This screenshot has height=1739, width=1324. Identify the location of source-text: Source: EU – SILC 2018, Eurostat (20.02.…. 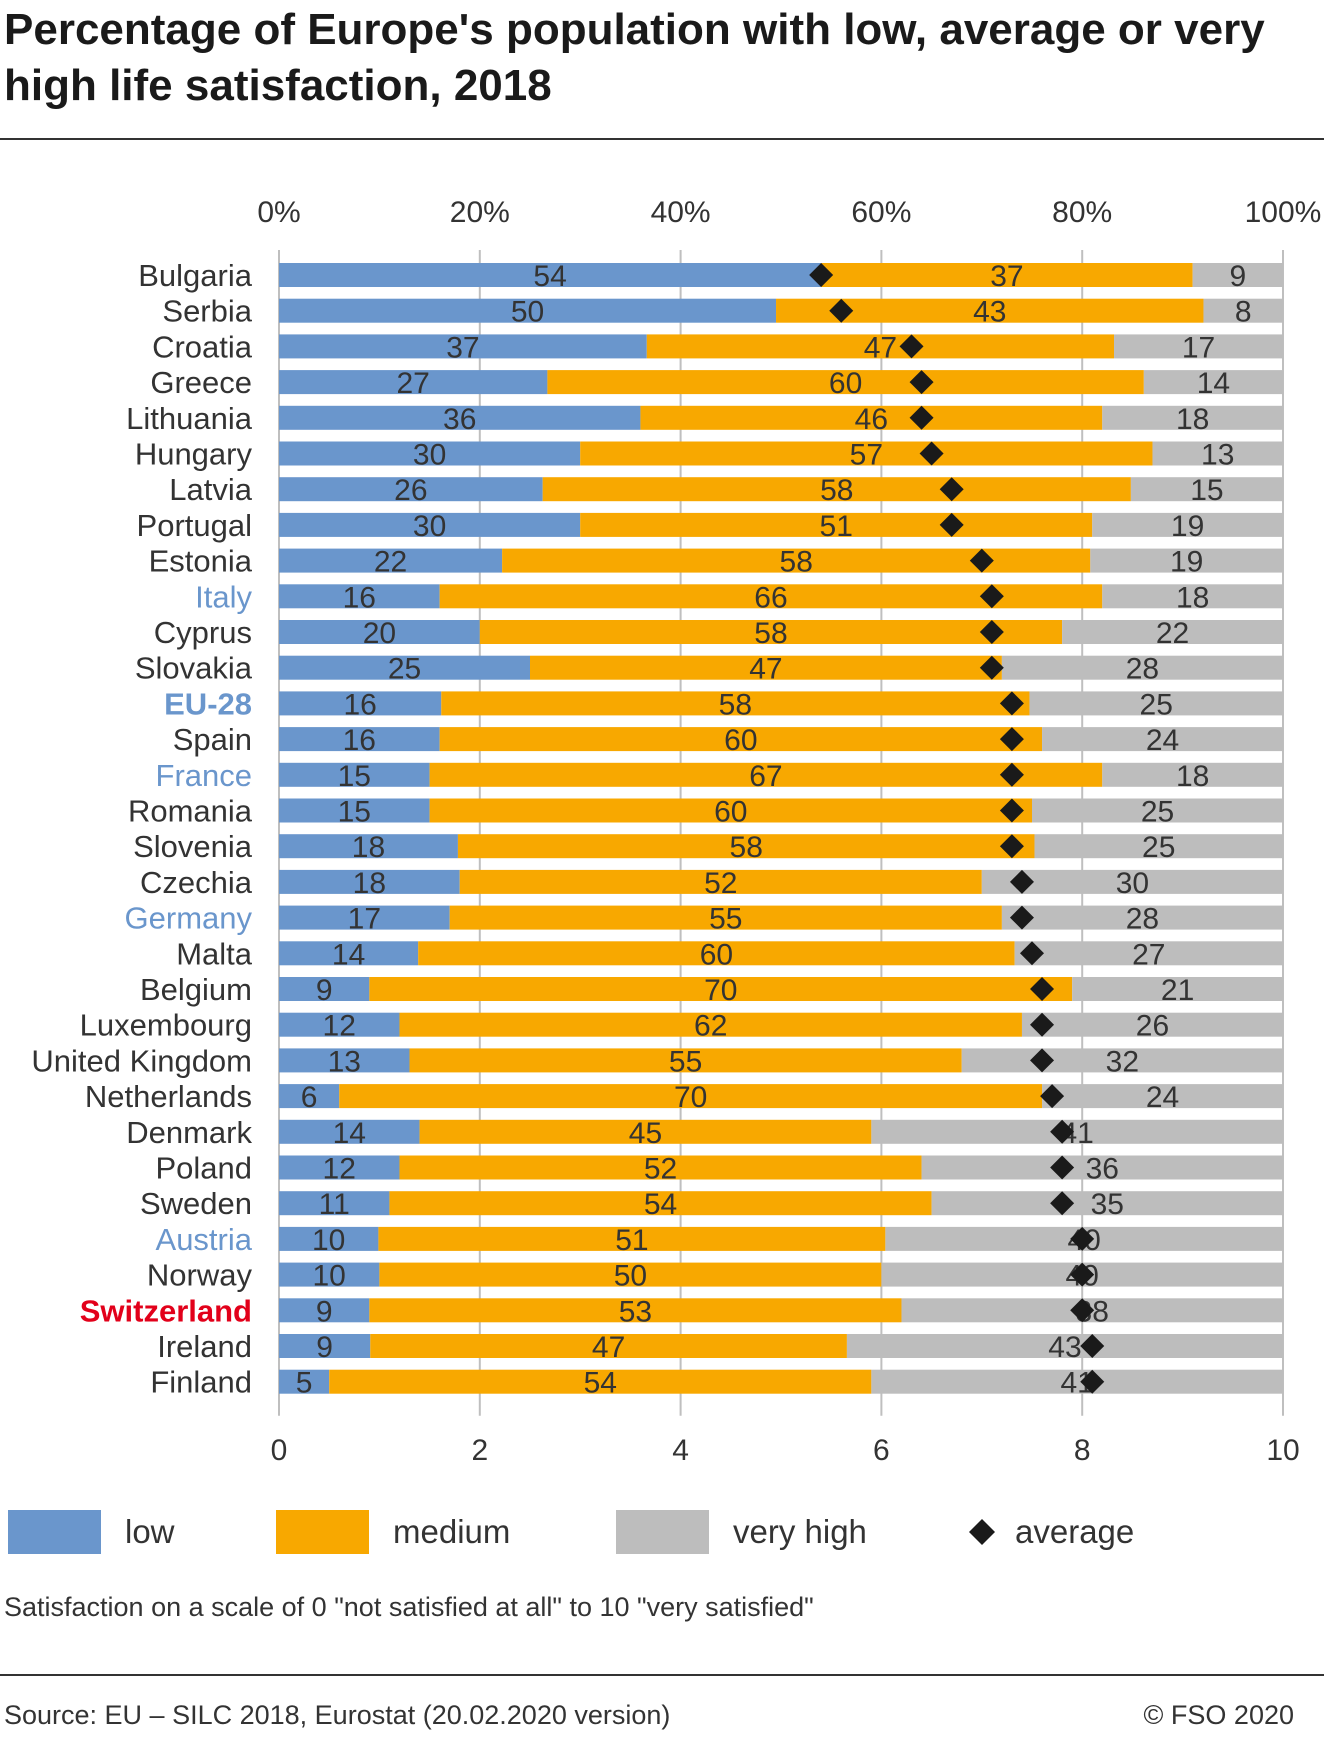
(337, 1715).